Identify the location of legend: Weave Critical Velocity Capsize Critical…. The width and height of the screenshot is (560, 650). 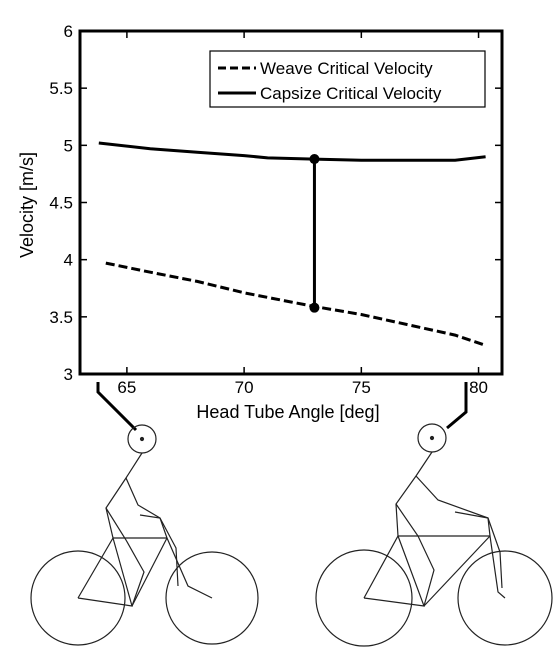
(347, 79).